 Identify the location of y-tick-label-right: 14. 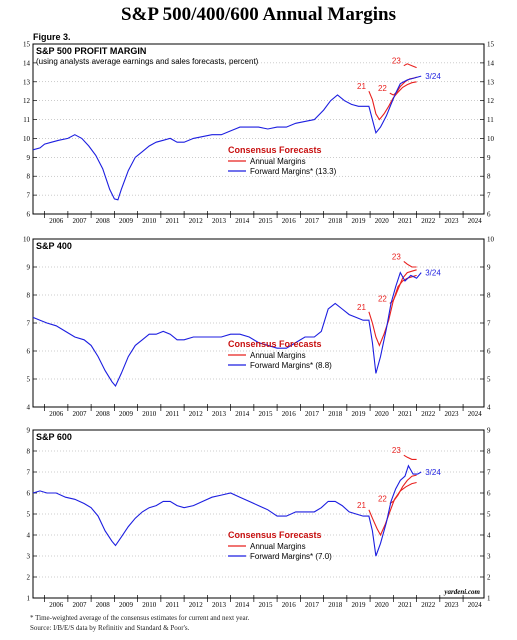
(491, 63).